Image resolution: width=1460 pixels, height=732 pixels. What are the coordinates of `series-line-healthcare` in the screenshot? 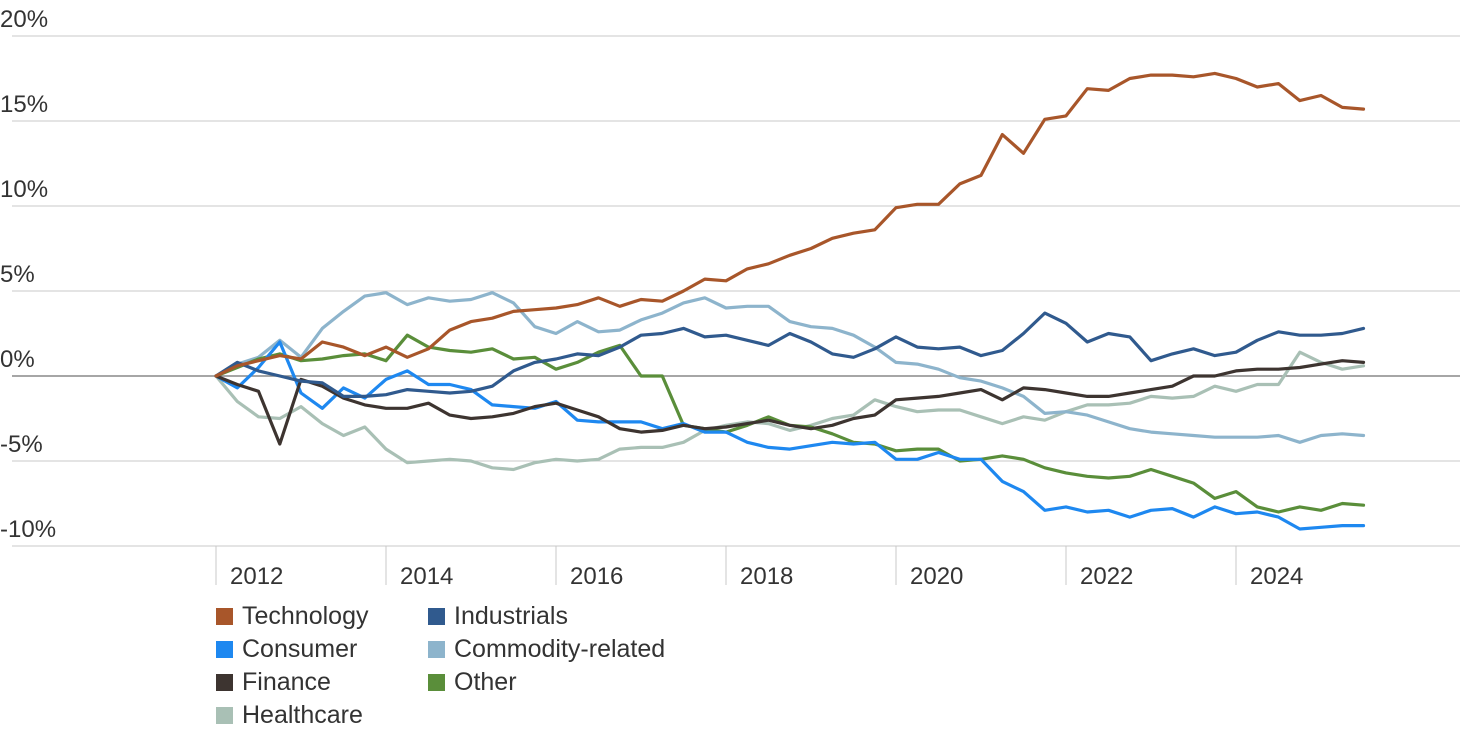 It's located at (790, 411).